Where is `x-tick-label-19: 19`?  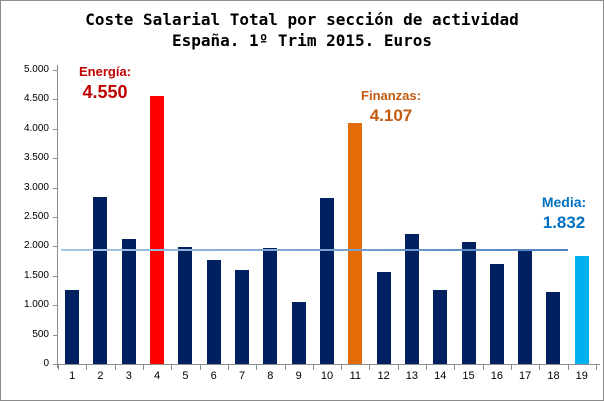
x-tick-label-19: 19 is located at coordinates (581, 376).